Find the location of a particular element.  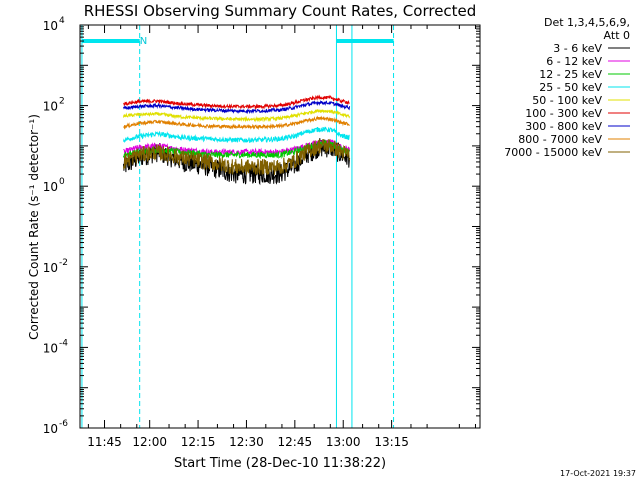

y-tick-exponent: -2 is located at coordinates (63, 263).